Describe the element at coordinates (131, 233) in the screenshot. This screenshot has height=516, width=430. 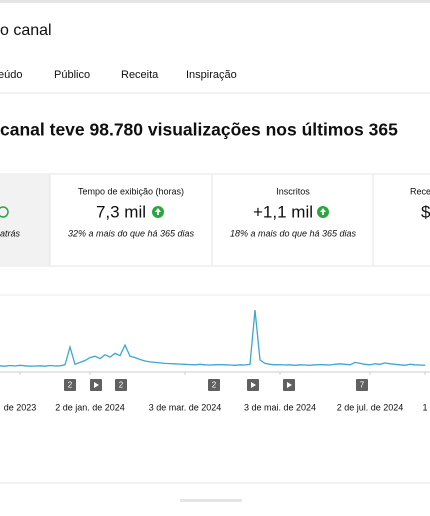
I see `card-note: 32% a mais do que há 365 dias` at that location.